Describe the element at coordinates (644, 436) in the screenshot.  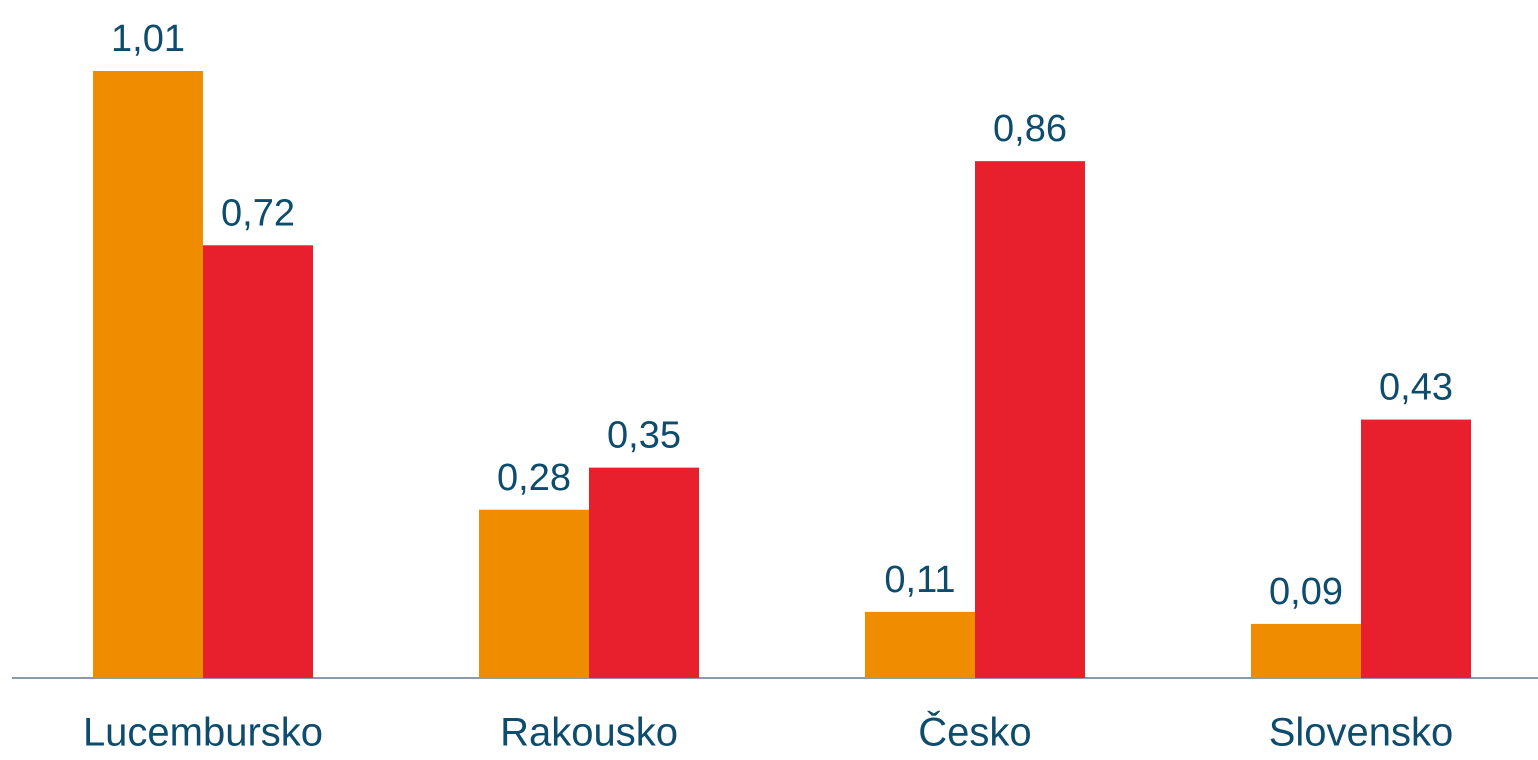
I see `data-label: 0,35` at that location.